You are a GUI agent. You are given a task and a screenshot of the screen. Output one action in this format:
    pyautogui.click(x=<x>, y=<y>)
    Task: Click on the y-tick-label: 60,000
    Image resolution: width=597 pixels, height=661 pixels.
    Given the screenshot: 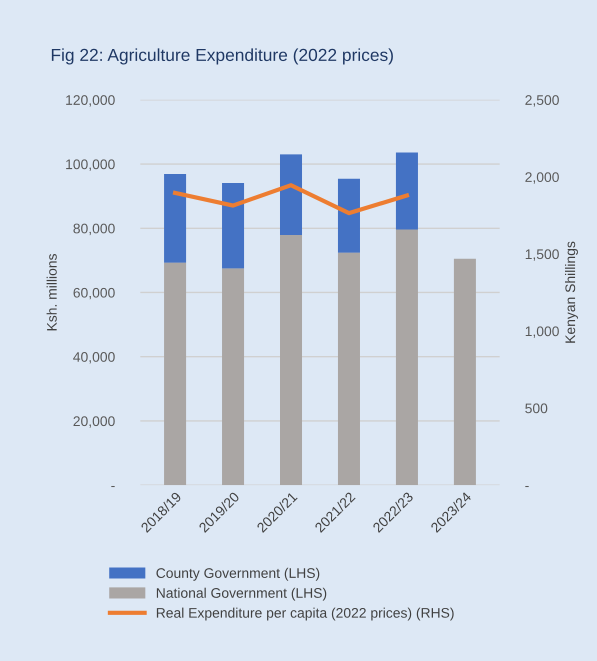 What is the action you would take?
    pyautogui.click(x=94, y=294)
    